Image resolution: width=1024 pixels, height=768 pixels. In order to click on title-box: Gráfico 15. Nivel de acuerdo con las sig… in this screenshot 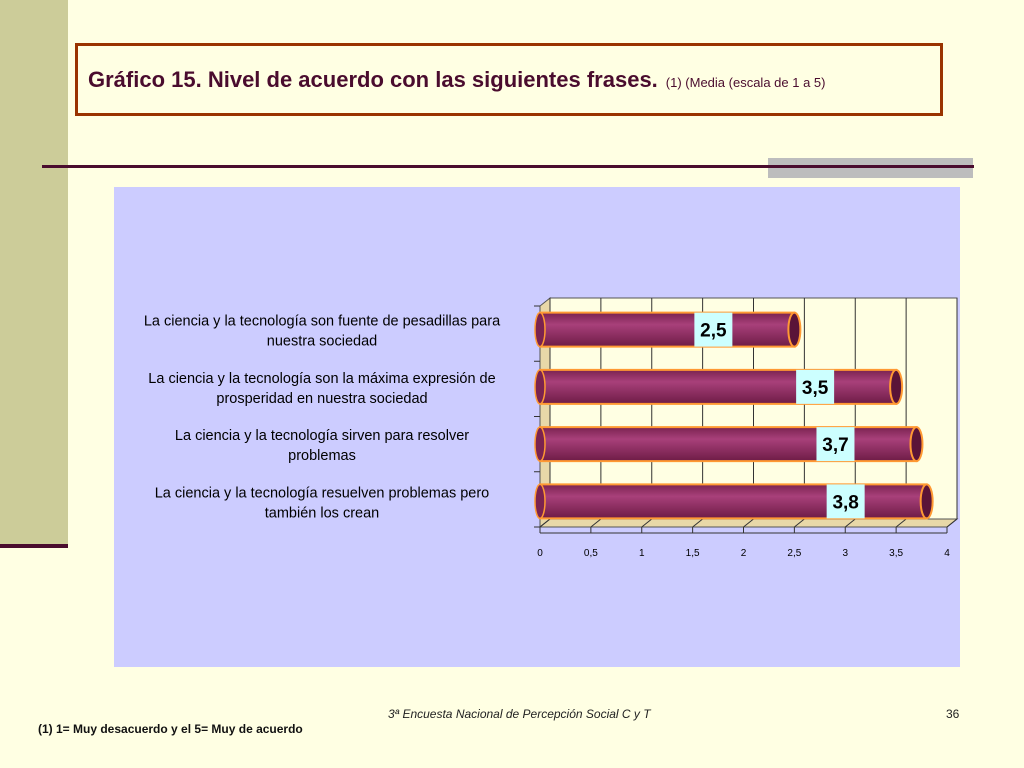, I will do `click(509, 79)`.